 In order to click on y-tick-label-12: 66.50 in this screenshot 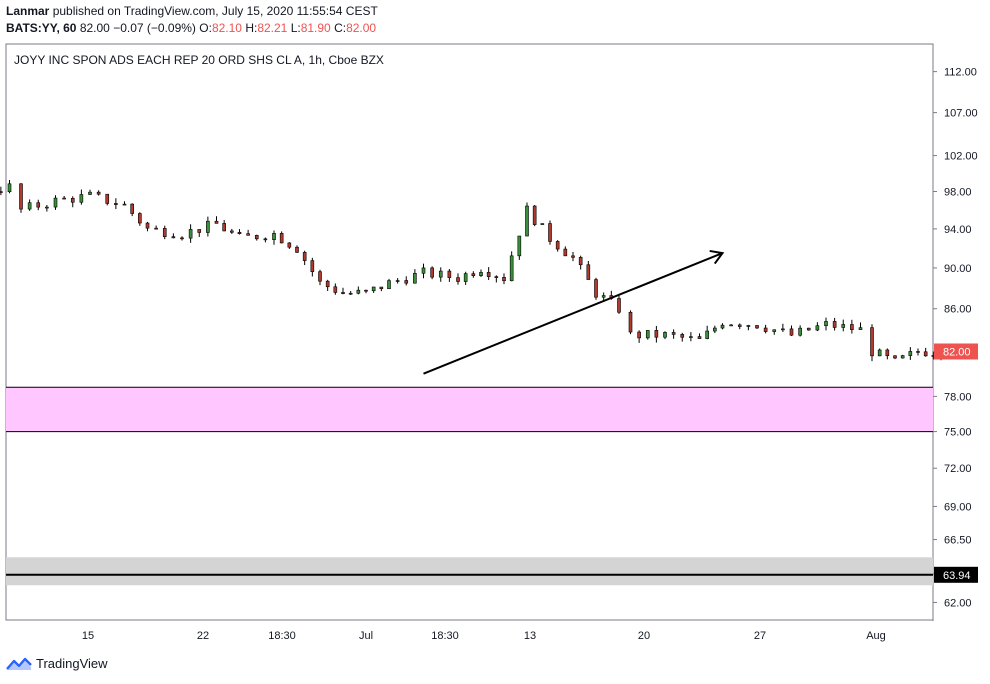, I will do `click(958, 541)`.